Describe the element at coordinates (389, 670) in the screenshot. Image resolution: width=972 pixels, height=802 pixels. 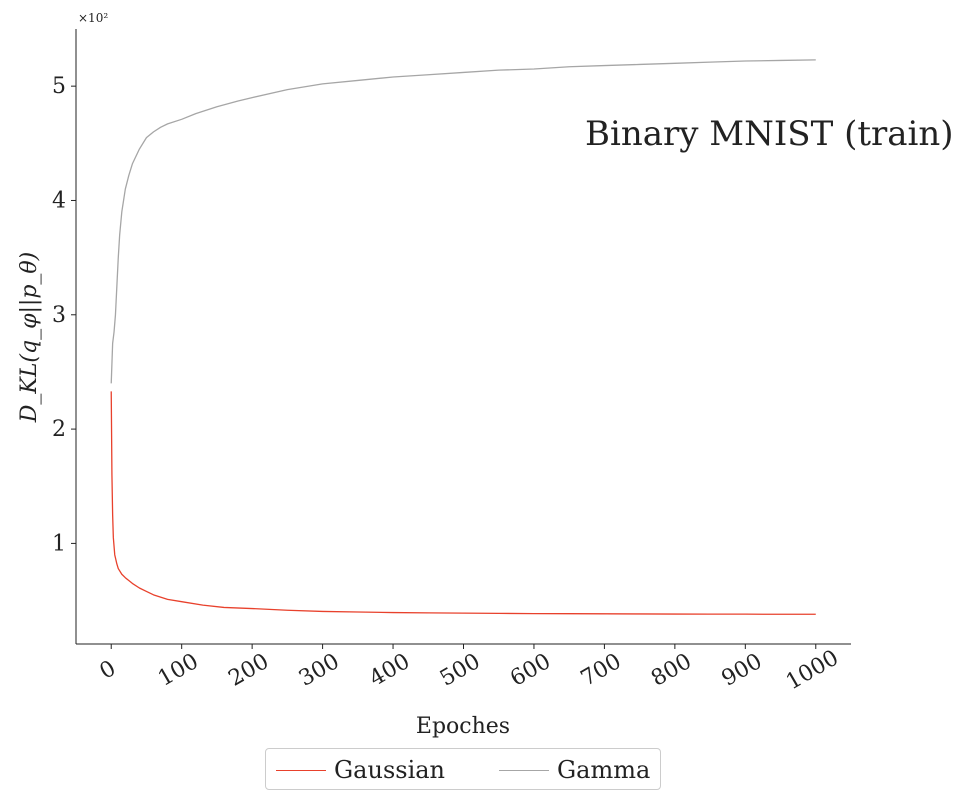
I see `x-tick-label: 400` at that location.